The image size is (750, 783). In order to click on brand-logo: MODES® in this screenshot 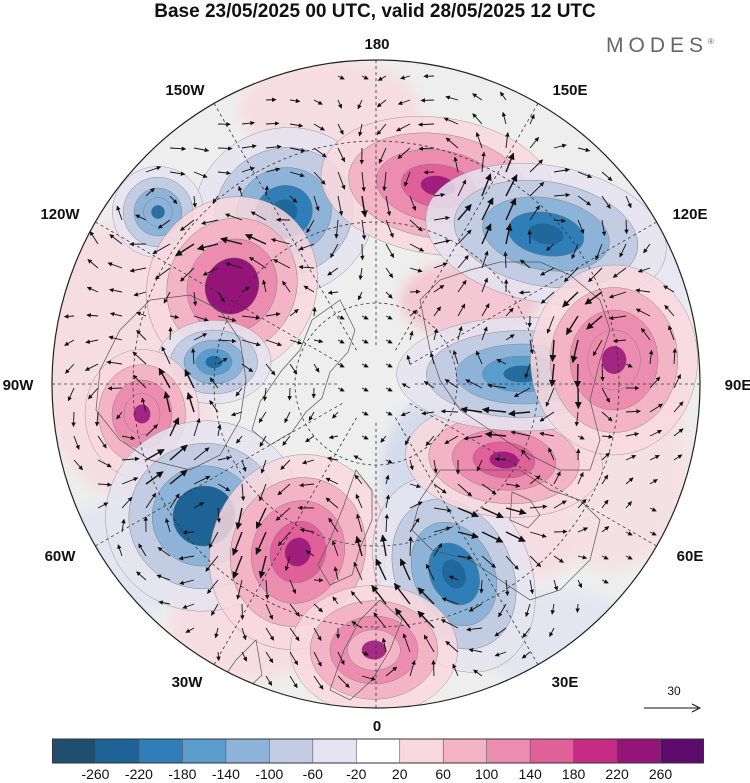, I will do `click(660, 46)`.